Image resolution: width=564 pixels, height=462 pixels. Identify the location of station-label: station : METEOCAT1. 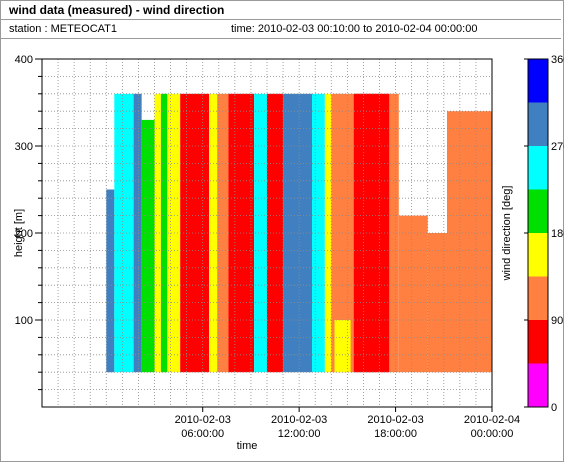
(63, 29).